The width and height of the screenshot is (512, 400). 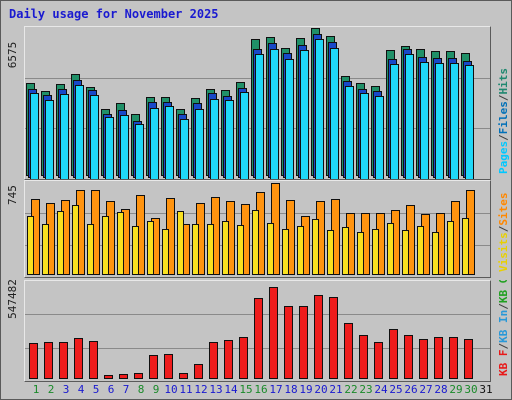 I want to click on day-label: 17, so click(x=276, y=389).